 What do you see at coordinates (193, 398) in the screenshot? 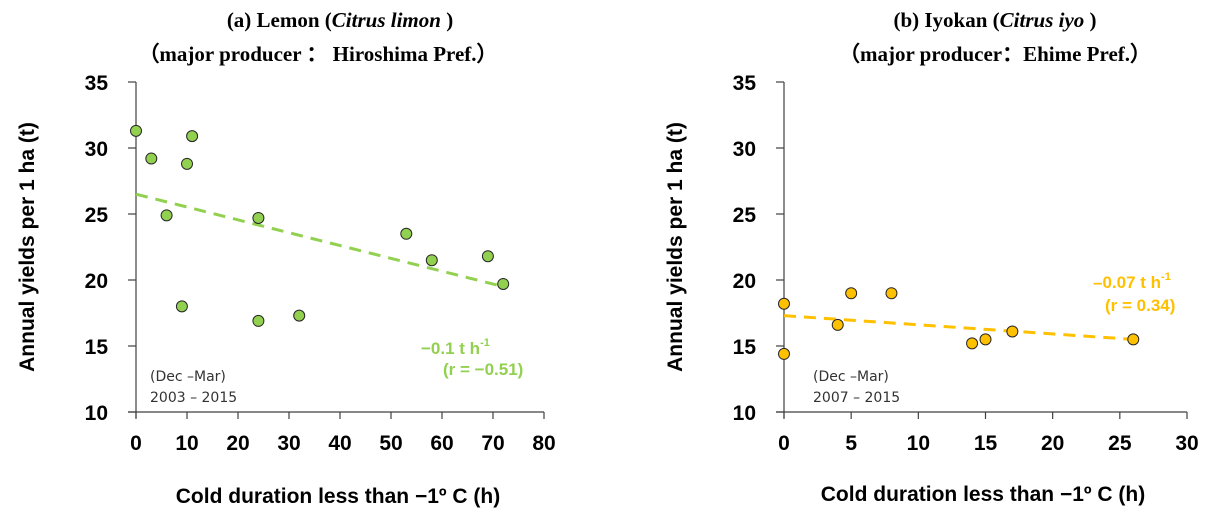
I see `years-note: 2003 – 2015` at bounding box center [193, 398].